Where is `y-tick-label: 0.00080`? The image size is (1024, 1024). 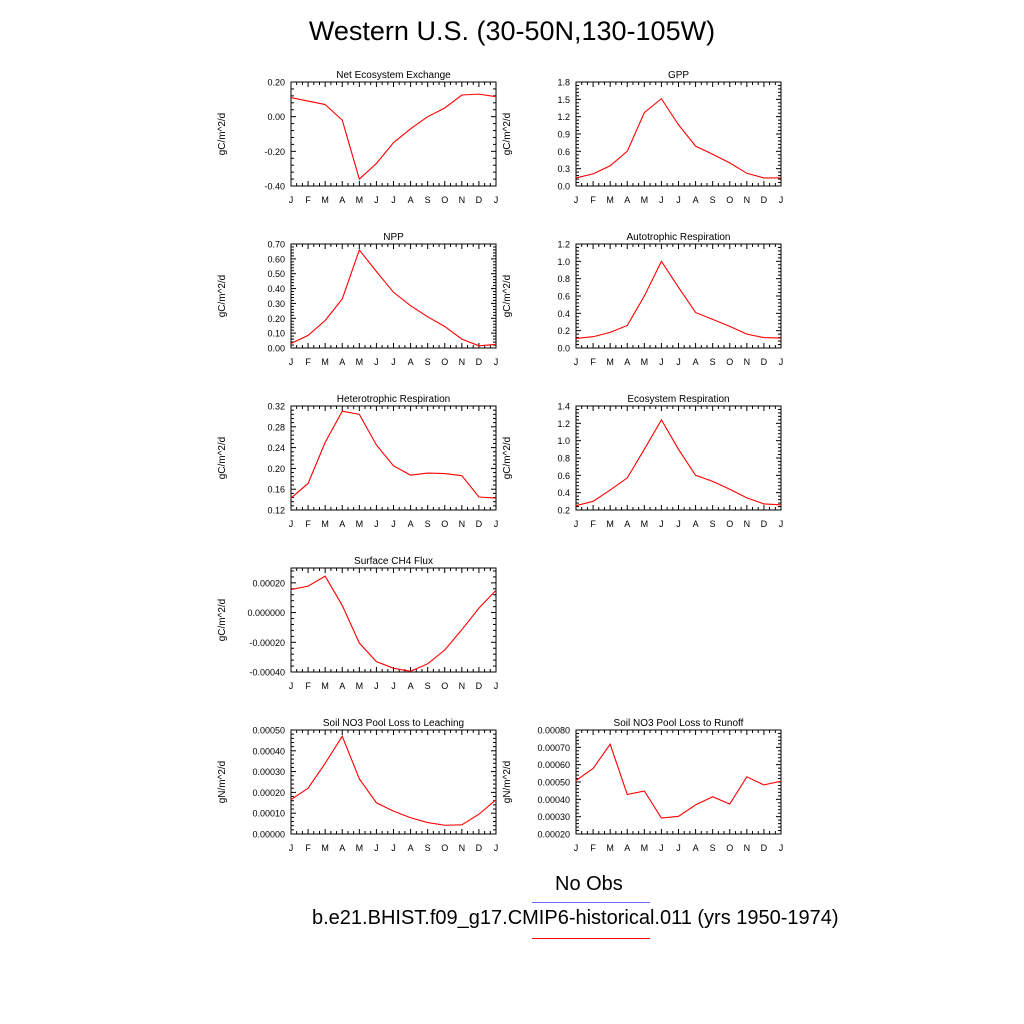 y-tick-label: 0.00080 is located at coordinates (553, 731).